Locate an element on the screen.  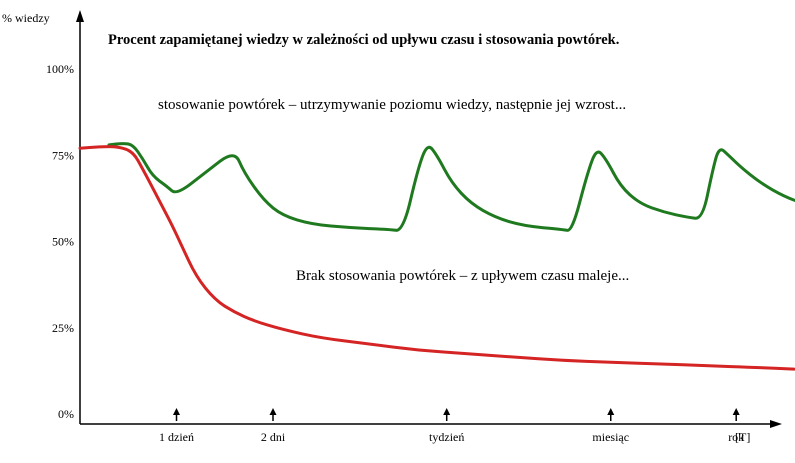
x-axis-label: [T] is located at coordinates (742, 437).